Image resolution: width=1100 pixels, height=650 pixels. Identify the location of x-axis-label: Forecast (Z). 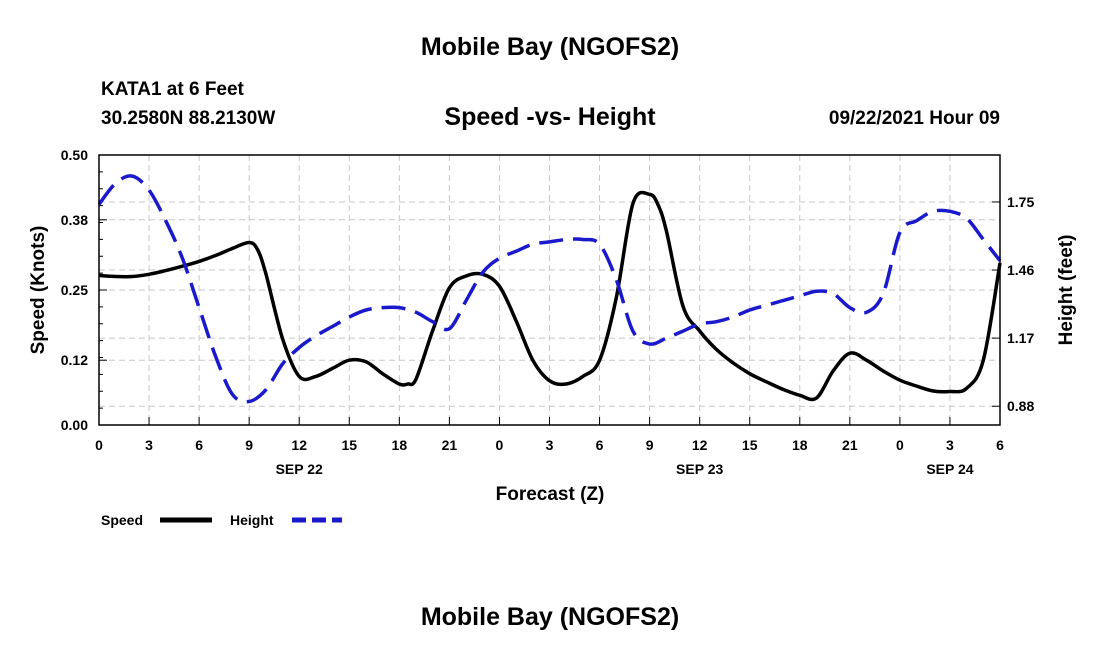
(550, 494).